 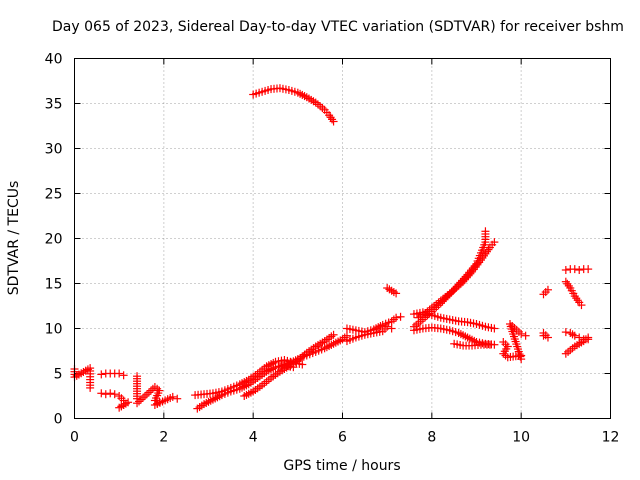 What do you see at coordinates (58, 420) in the screenshot?
I see `y-tick-label: 0` at bounding box center [58, 420].